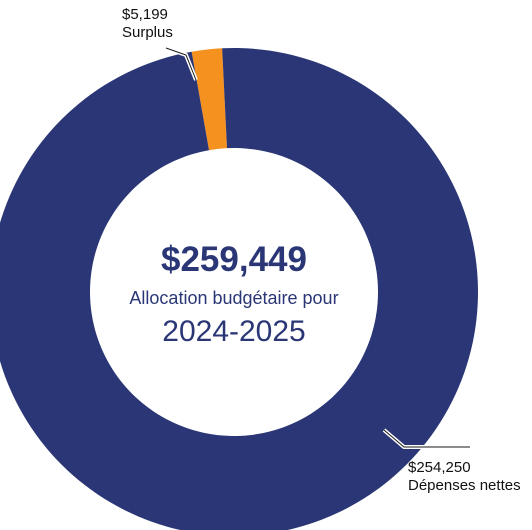 The image size is (532, 530). Describe the element at coordinates (234, 298) in the screenshot. I see `center-caption: Allocation budgétaire pour` at that location.